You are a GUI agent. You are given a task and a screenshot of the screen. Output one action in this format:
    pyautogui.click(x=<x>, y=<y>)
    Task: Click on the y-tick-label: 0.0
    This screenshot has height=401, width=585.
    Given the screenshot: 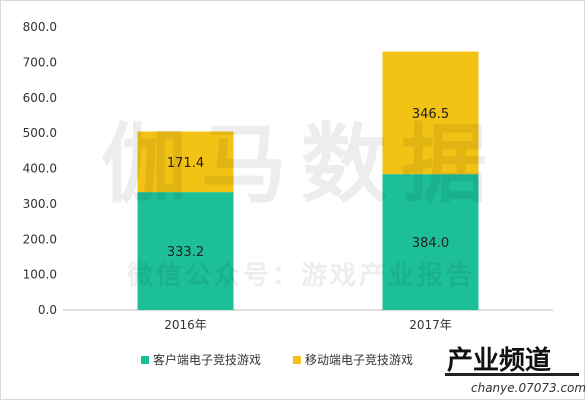 What is the action you would take?
    pyautogui.click(x=47, y=310)
    